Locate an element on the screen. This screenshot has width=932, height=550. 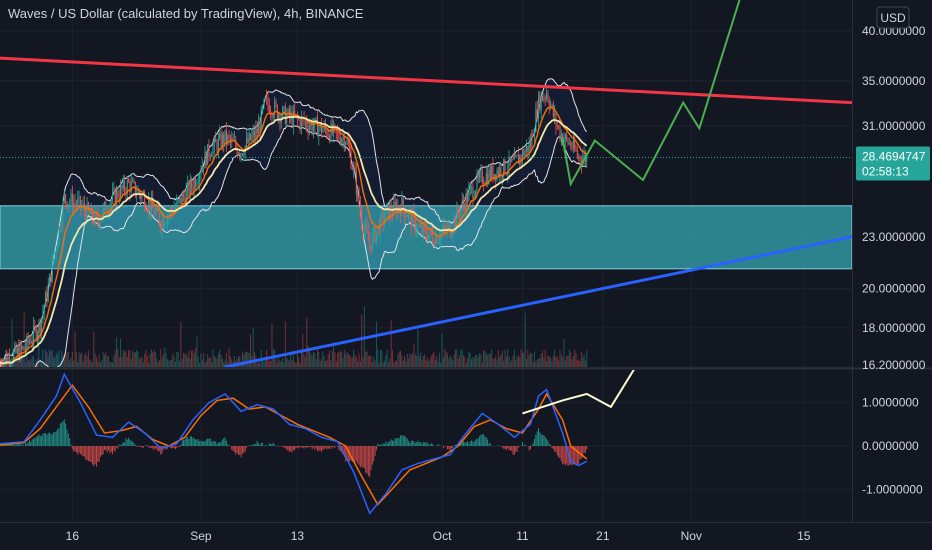
macd-axis: 1.0000000 0.0000000 -1.0000000 is located at coordinates (892, 446).